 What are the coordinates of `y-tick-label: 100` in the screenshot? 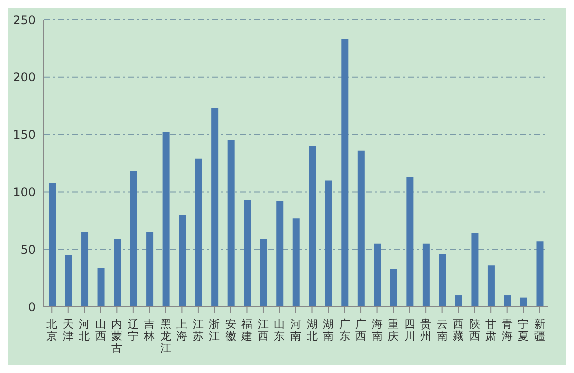 It's located at (24, 192).